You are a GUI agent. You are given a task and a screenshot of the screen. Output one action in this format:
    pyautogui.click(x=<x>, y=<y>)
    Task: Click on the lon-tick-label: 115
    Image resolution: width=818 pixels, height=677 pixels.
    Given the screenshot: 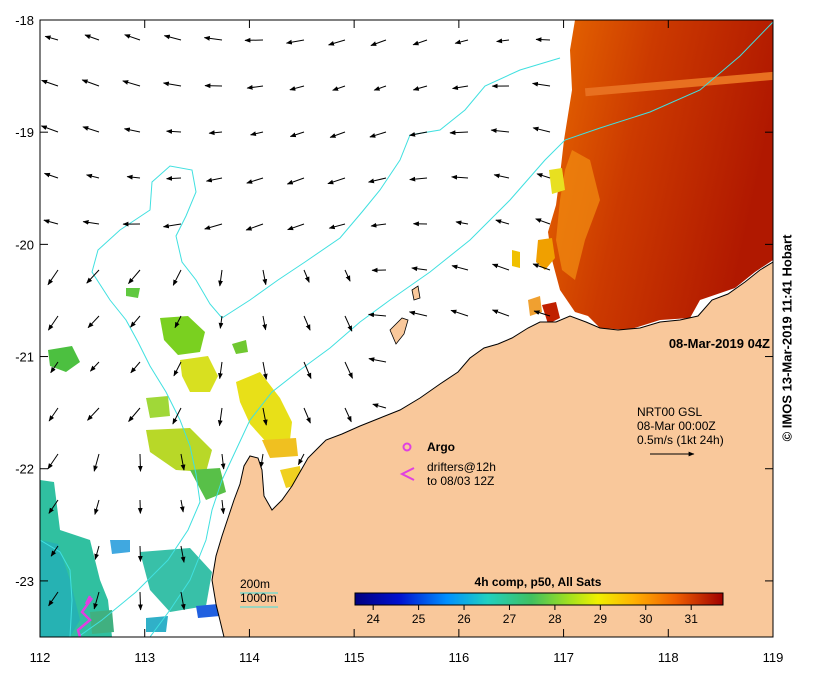 What is the action you would take?
    pyautogui.click(x=354, y=657)
    